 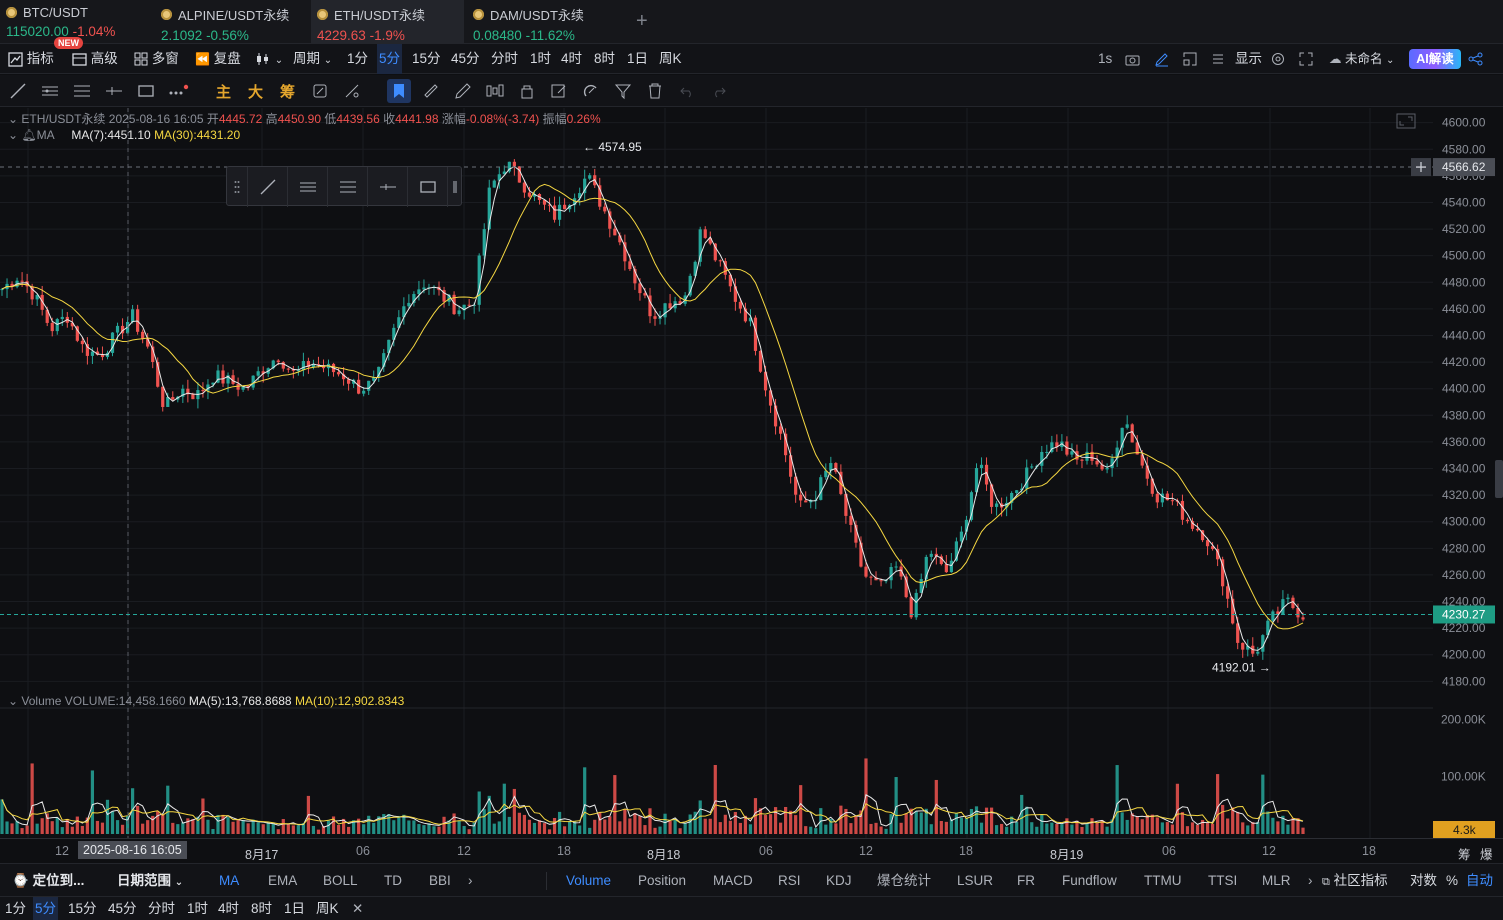 What do you see at coordinates (1248, 58) in the screenshot?
I see `display-button: 显示` at bounding box center [1248, 58].